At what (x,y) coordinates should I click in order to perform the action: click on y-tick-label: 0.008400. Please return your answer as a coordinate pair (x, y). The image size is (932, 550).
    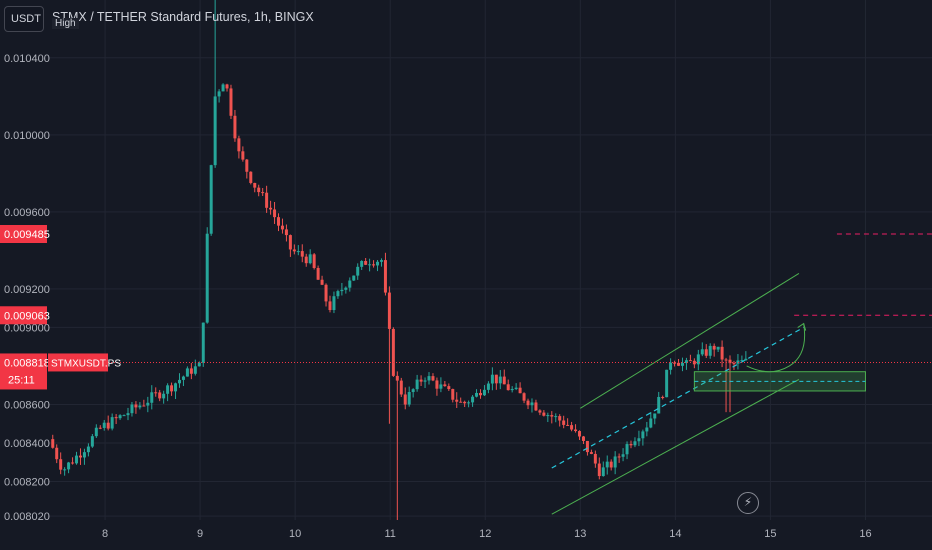
    Looking at the image, I should click on (27, 444).